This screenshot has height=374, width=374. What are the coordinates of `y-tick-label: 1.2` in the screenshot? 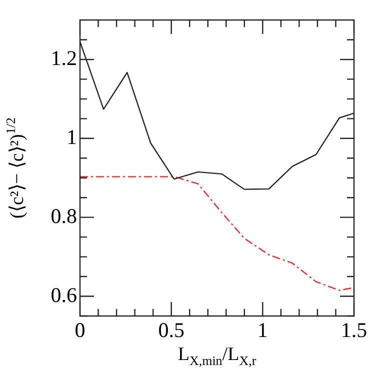 It's located at (63, 58).